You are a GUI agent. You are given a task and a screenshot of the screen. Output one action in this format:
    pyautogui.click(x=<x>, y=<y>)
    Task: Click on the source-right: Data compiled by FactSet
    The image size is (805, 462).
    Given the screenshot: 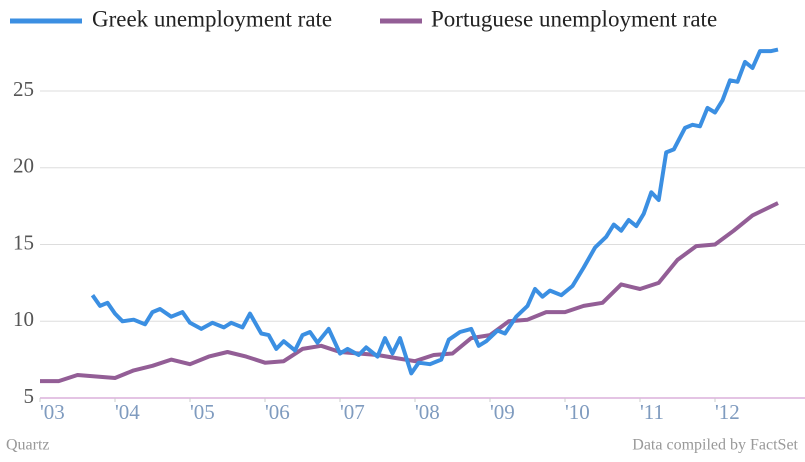 What is the action you would take?
    pyautogui.click(x=715, y=445)
    